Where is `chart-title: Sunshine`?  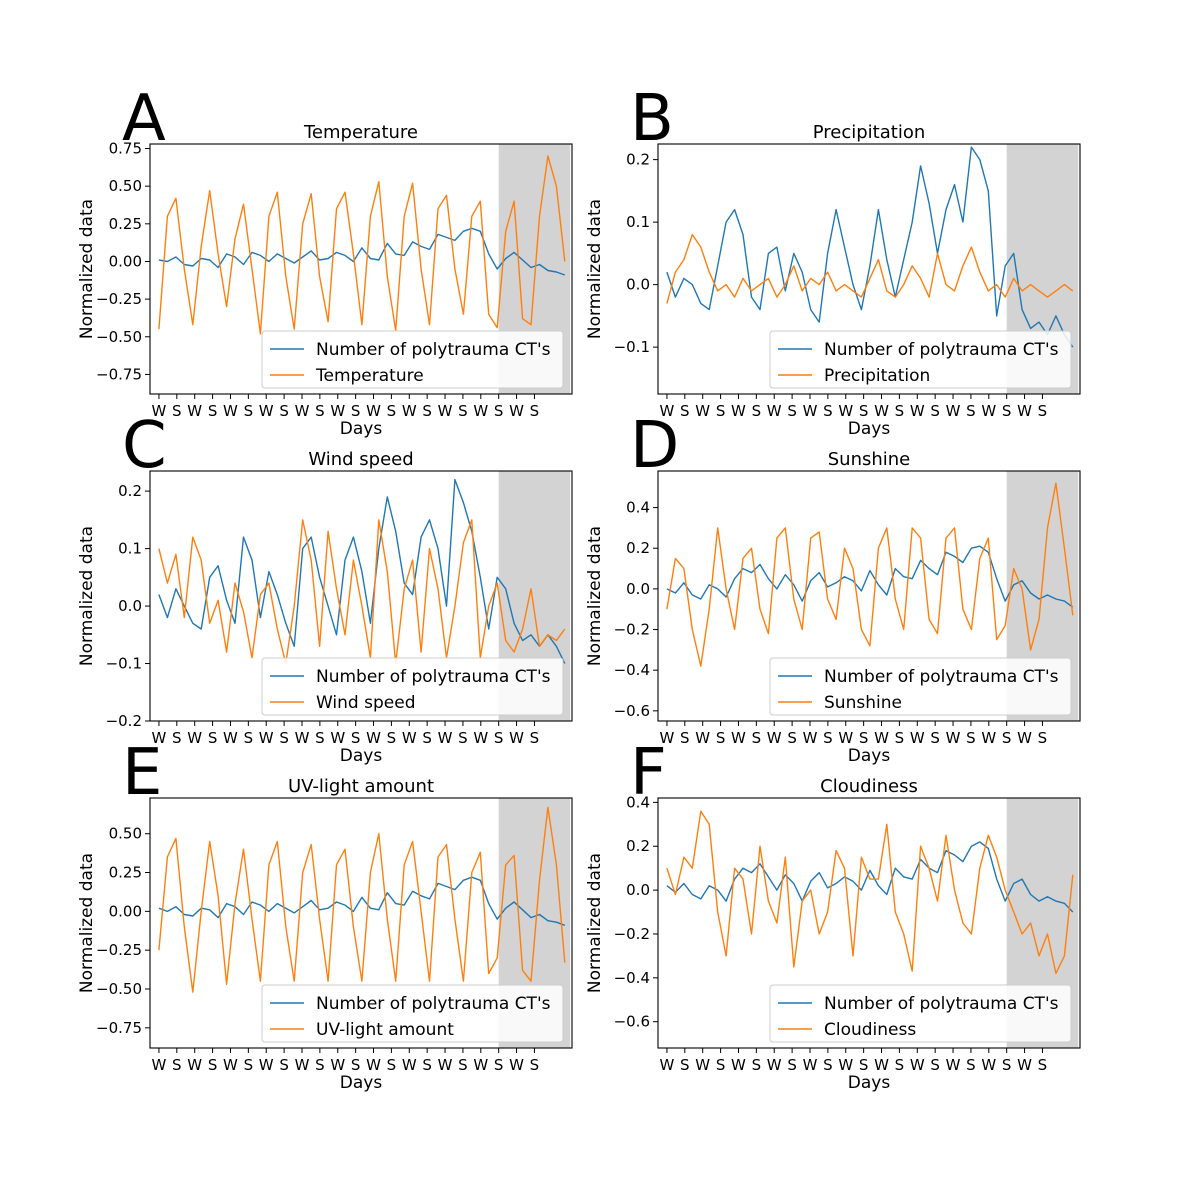
chart-title: Sunshine is located at coordinates (869, 459).